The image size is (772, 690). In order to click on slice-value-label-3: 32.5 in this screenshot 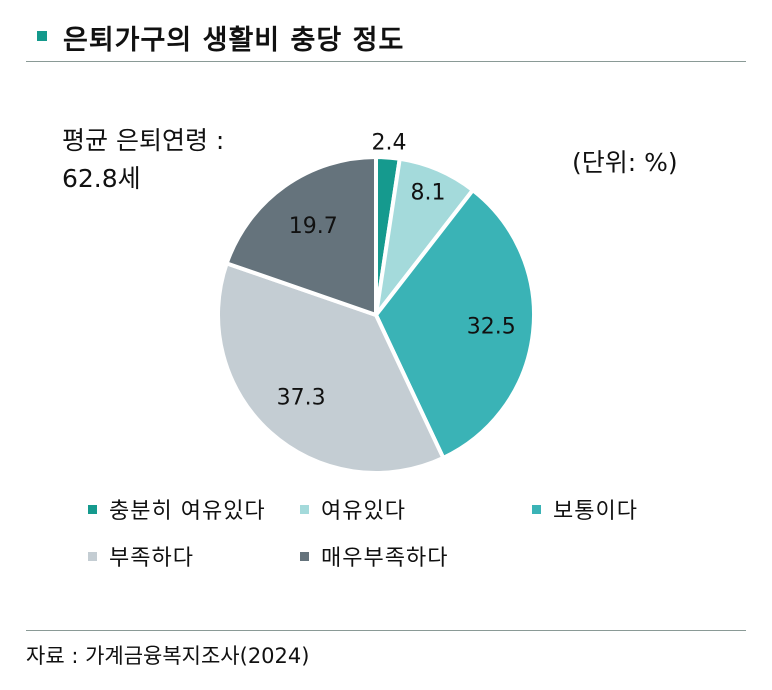, I will do `click(491, 327)`.